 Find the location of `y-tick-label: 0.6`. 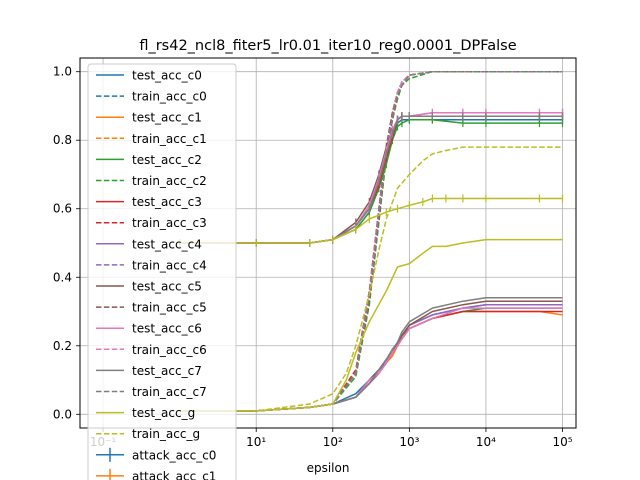

y-tick-label: 0.6 is located at coordinates (62, 209).